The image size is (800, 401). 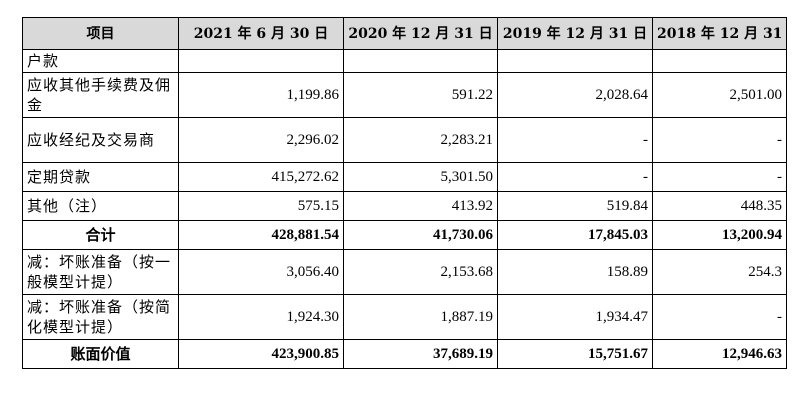 I want to click on cell-value: 448.35, so click(x=719, y=206).